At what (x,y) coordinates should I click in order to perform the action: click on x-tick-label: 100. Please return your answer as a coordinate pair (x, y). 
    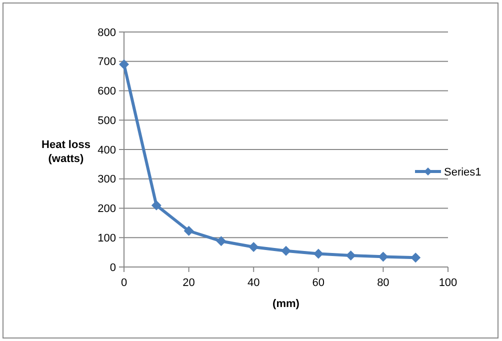
    Looking at the image, I should click on (448, 283).